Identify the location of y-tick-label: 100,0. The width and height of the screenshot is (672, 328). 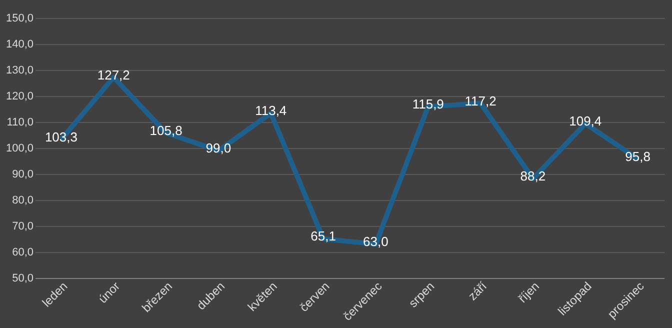
(20, 148).